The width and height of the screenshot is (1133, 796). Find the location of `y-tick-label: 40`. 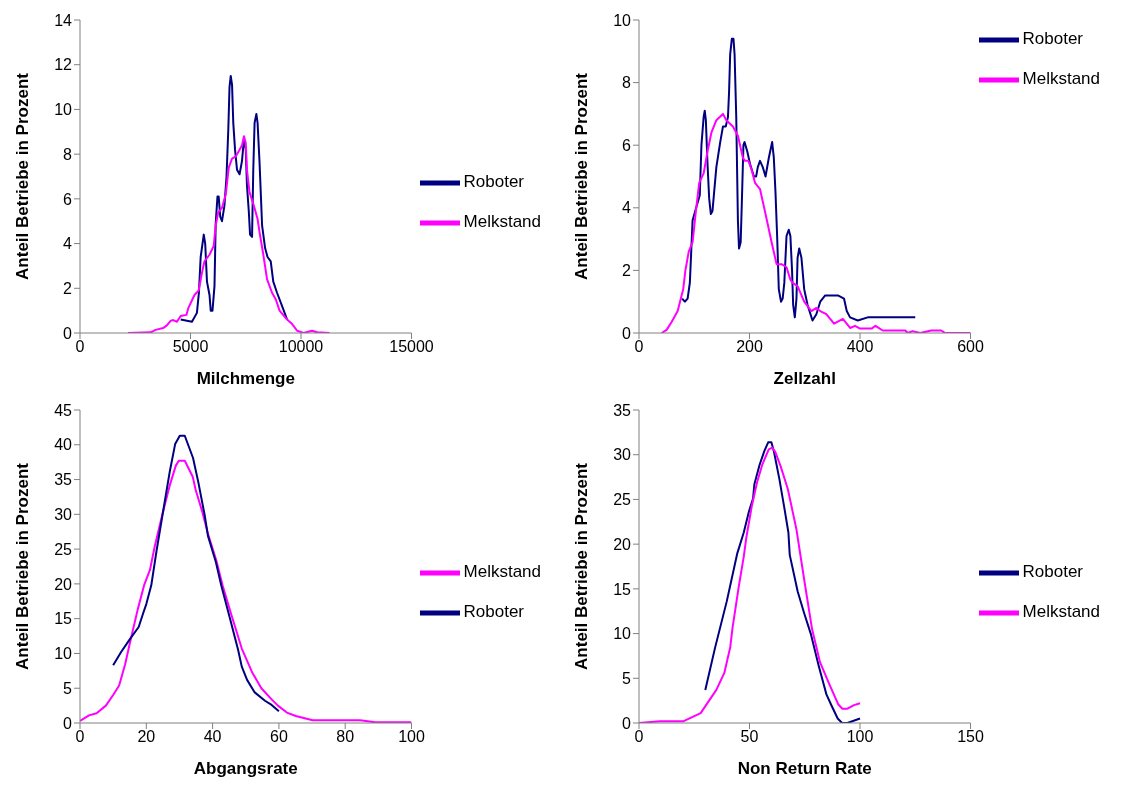

y-tick-label: 40 is located at coordinates (63, 445).